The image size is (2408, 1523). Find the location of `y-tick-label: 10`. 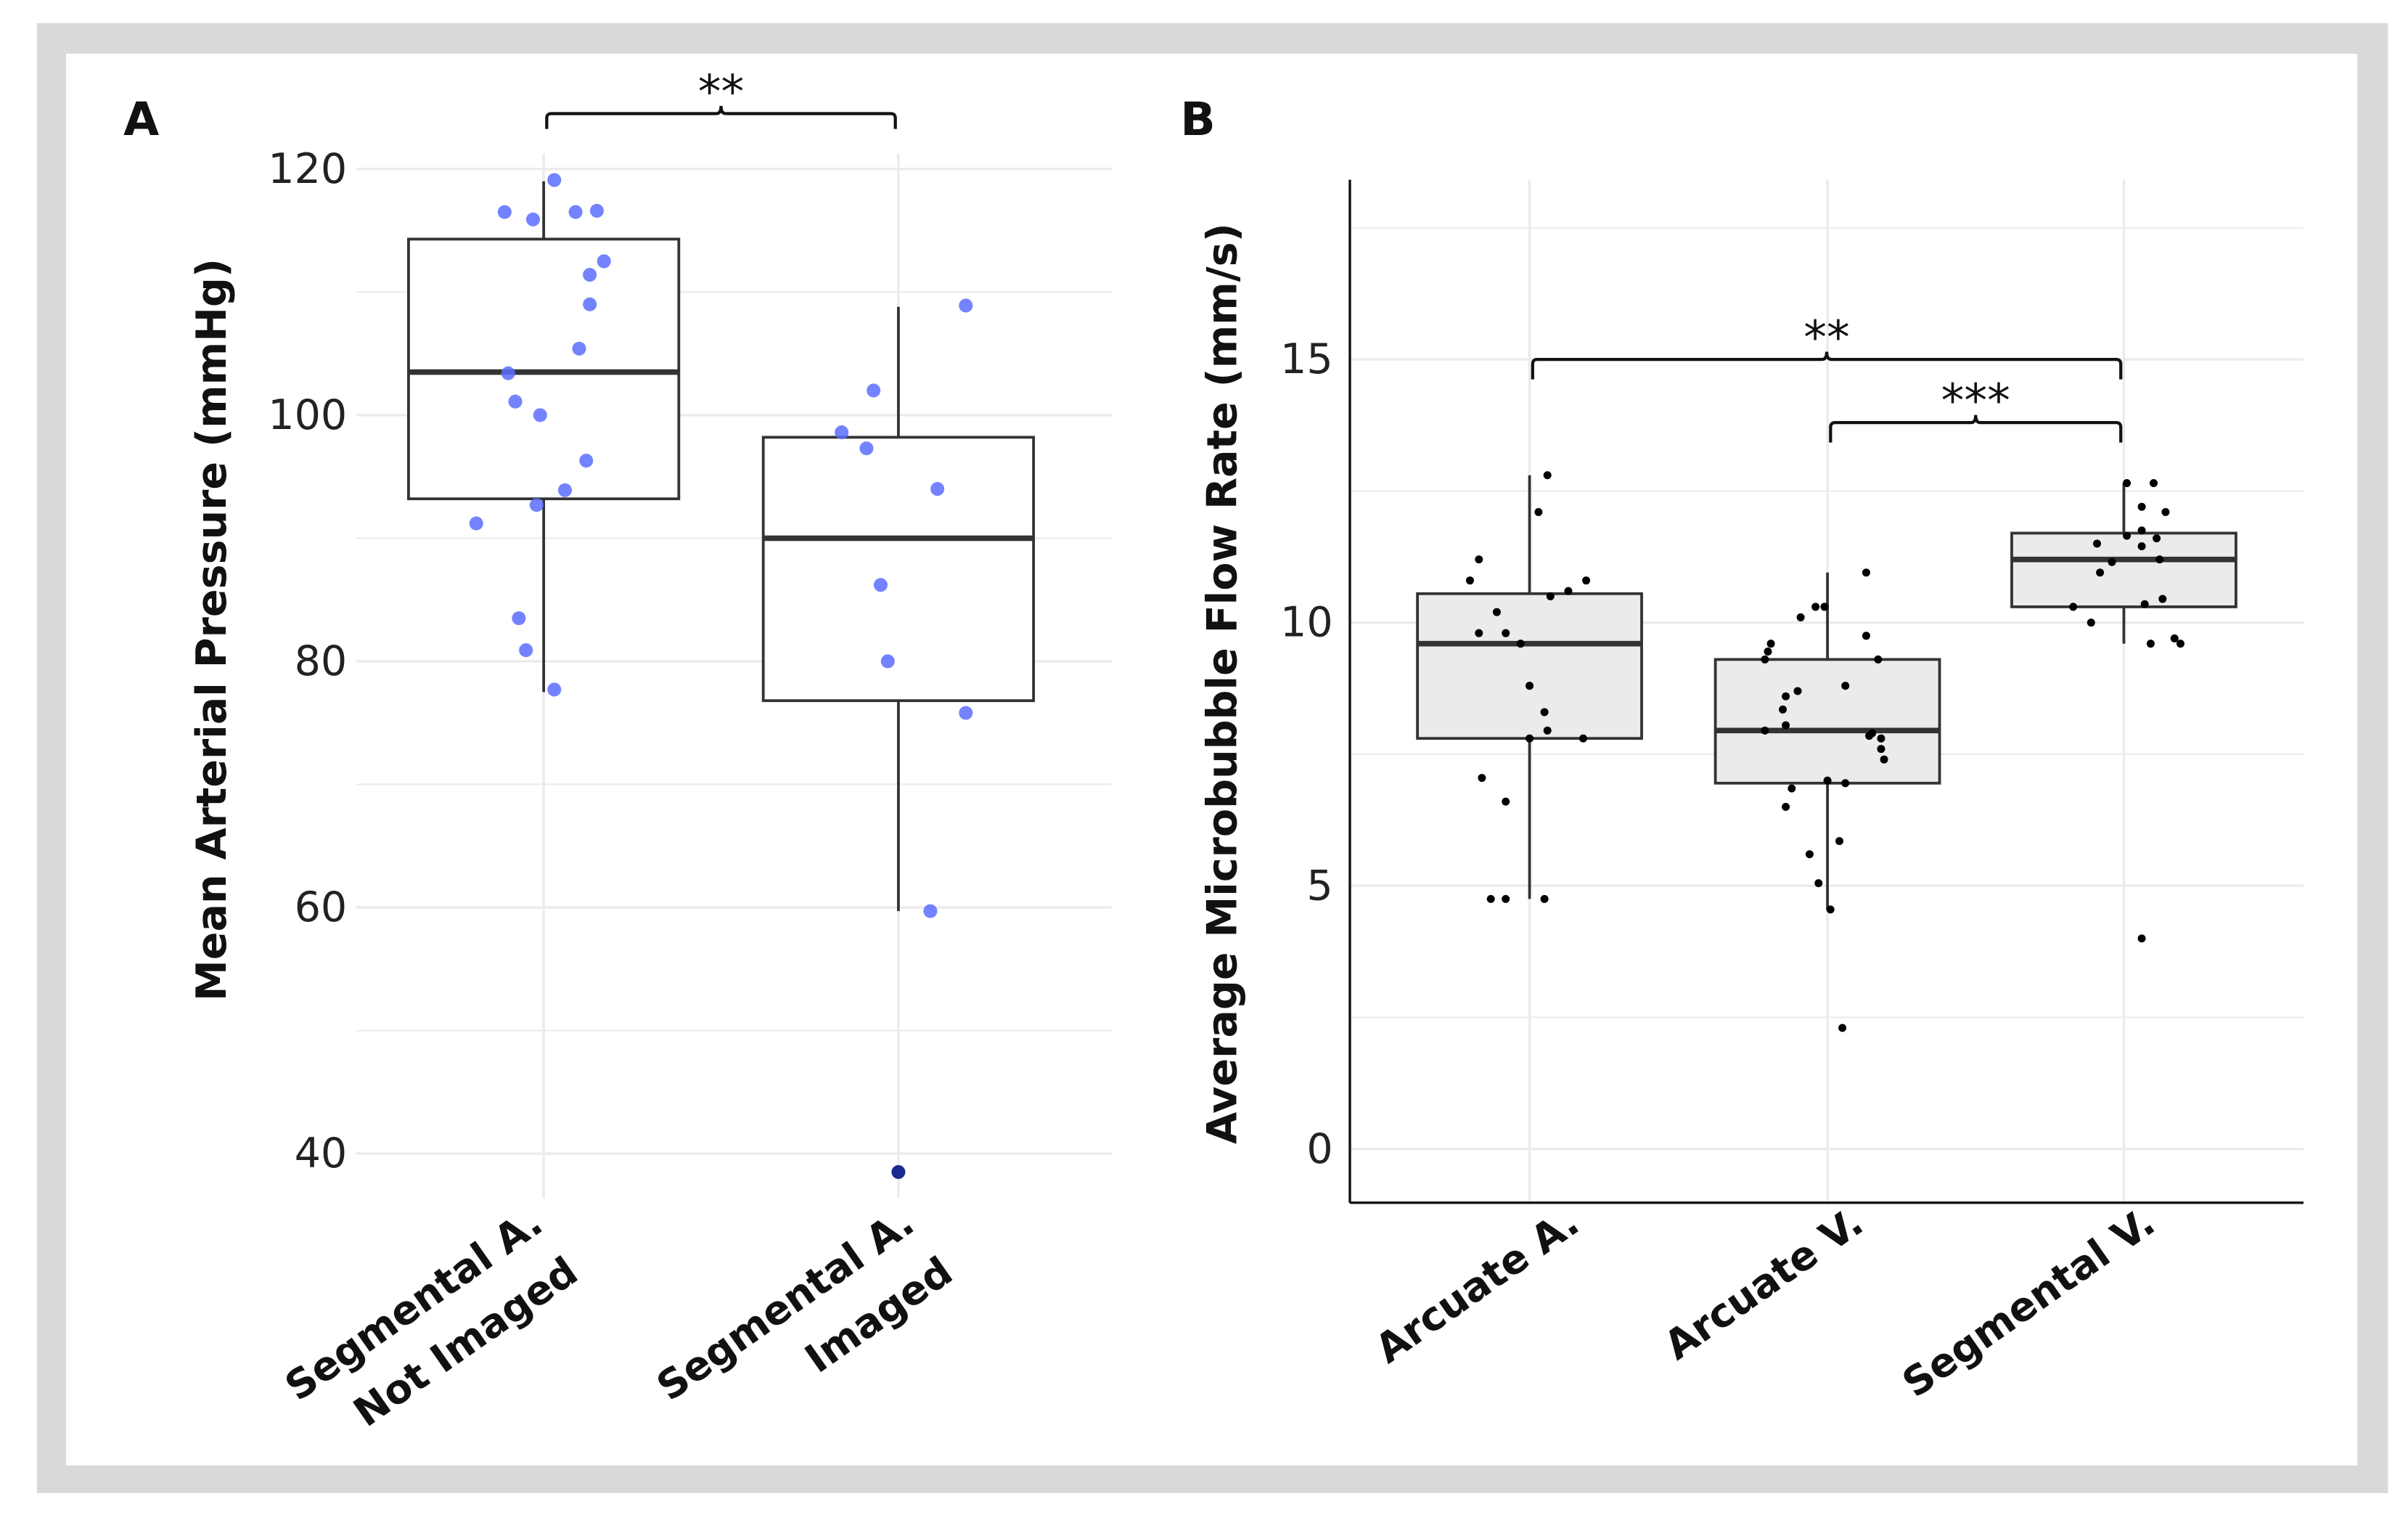

y-tick-label: 10 is located at coordinates (1306, 623).